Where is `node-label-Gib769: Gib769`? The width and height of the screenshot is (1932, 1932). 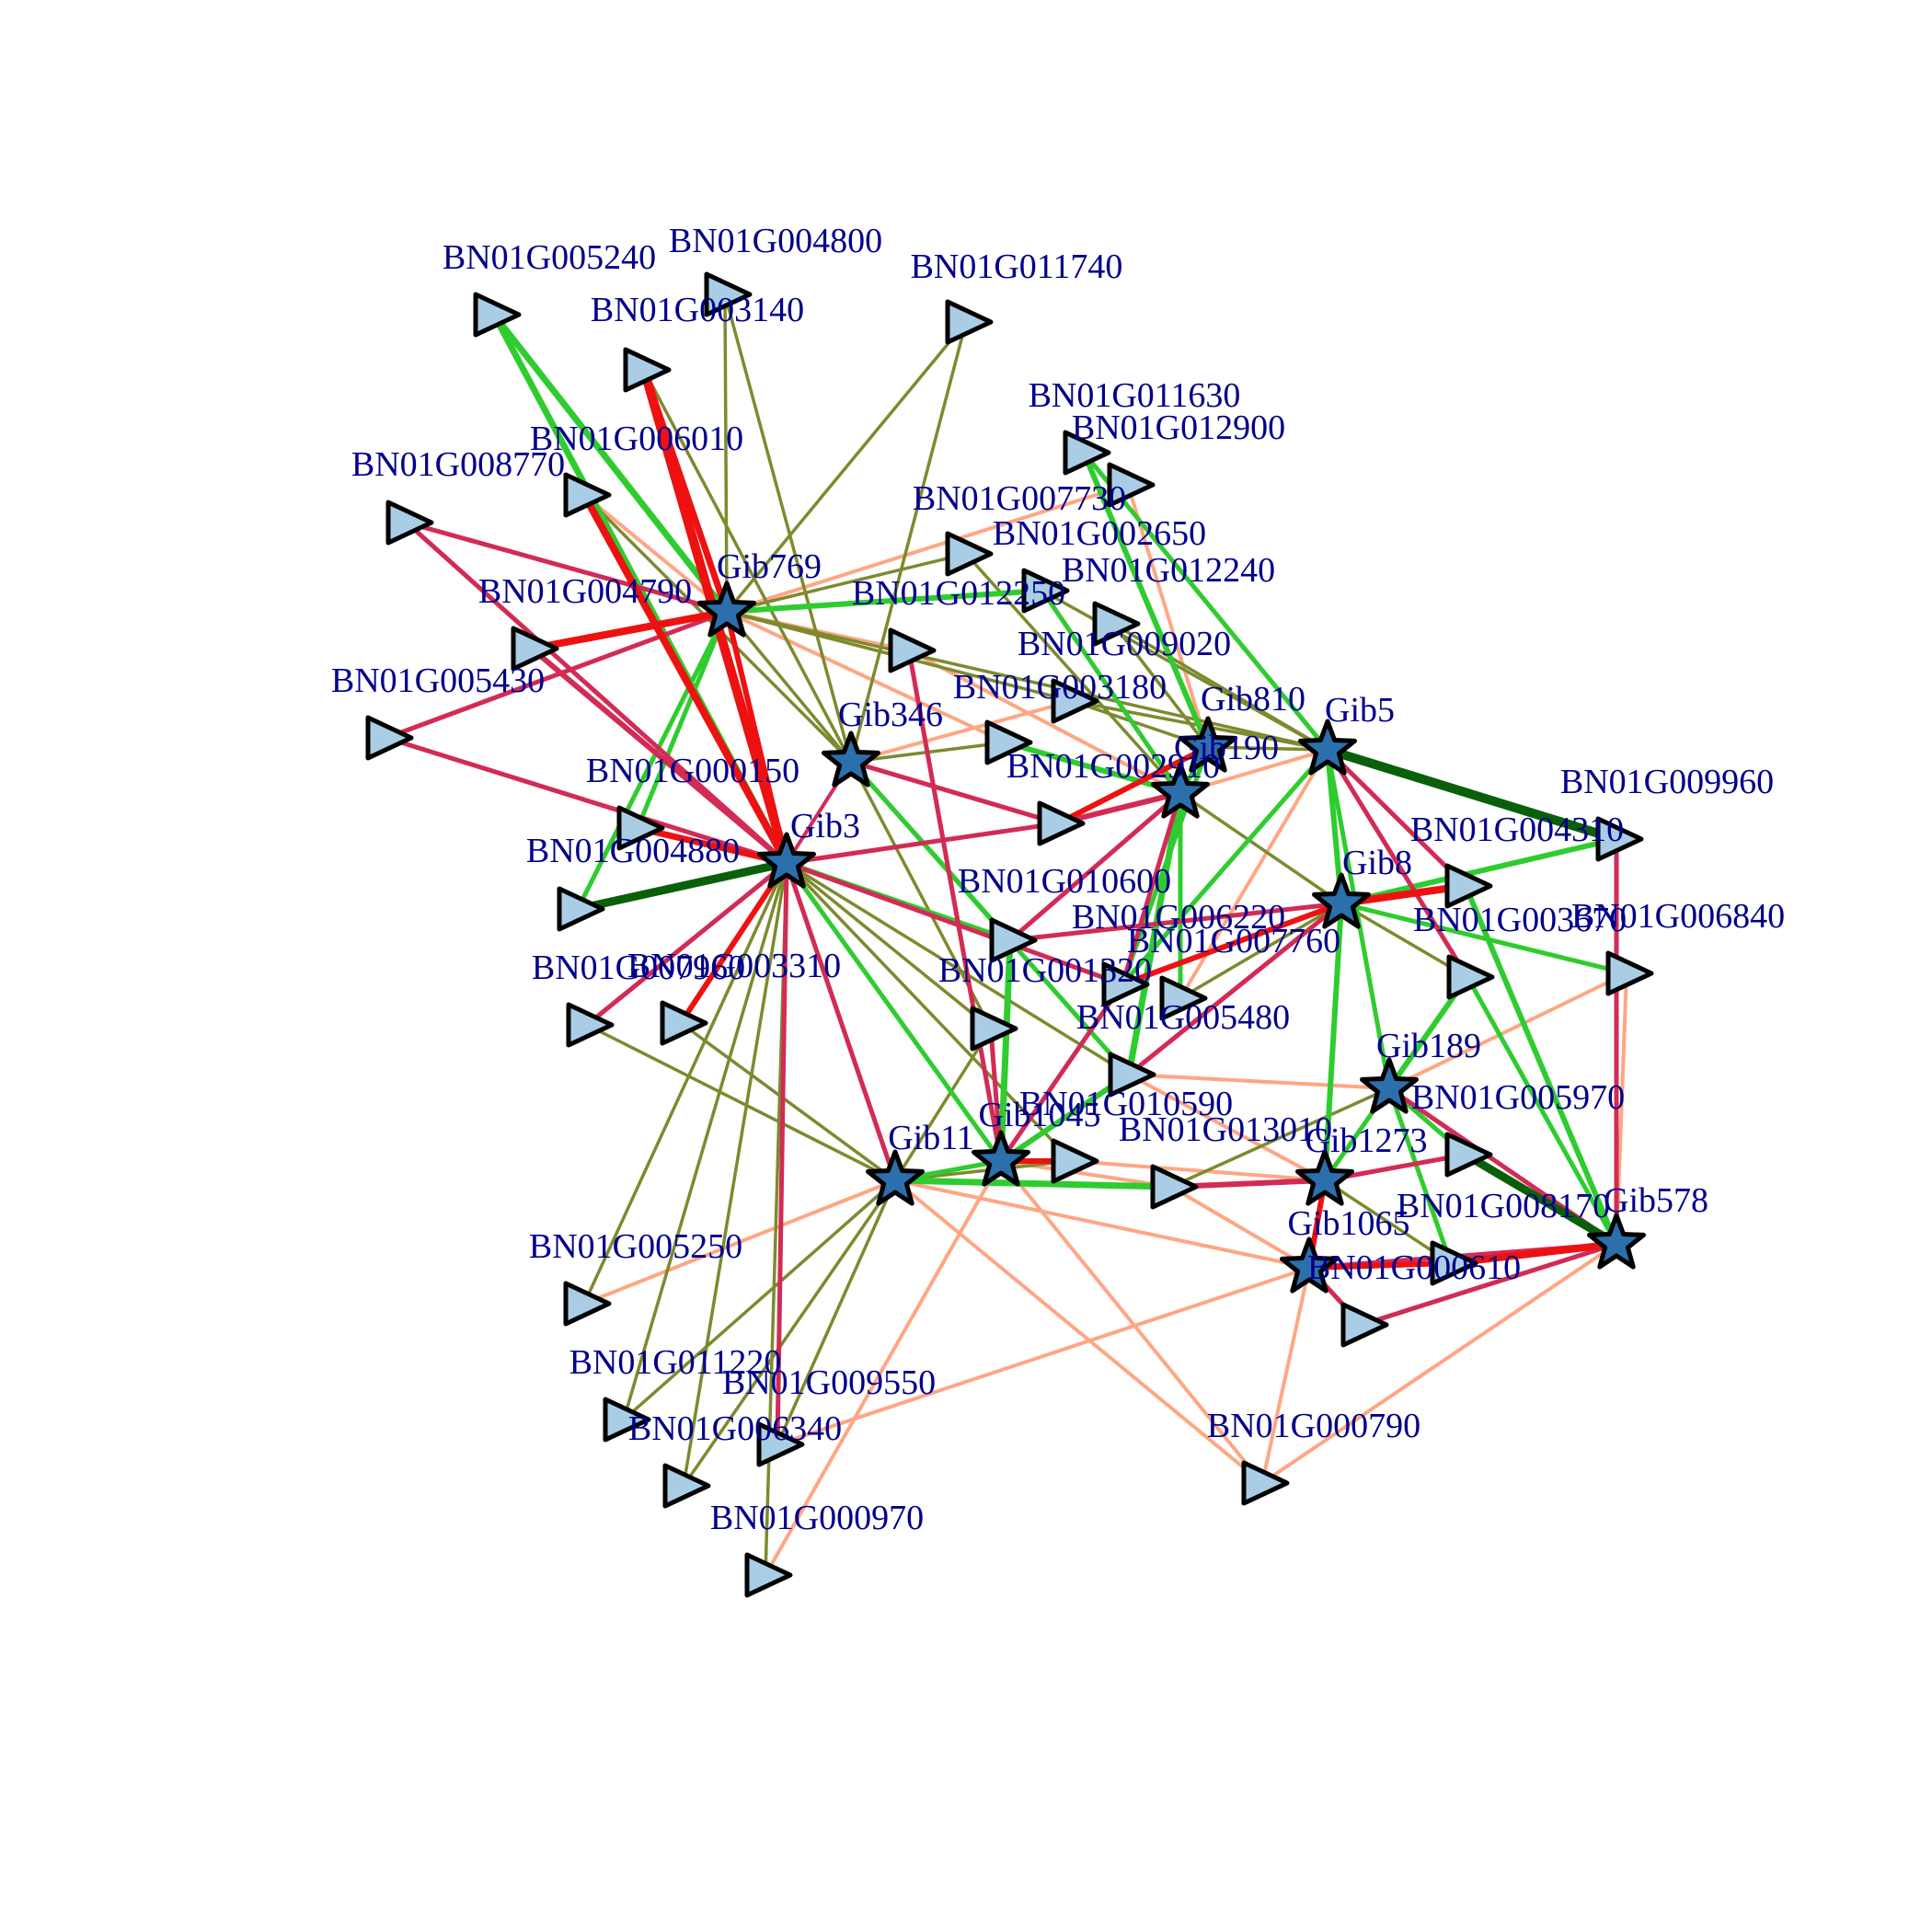 node-label-Gib769: Gib769 is located at coordinates (769, 566).